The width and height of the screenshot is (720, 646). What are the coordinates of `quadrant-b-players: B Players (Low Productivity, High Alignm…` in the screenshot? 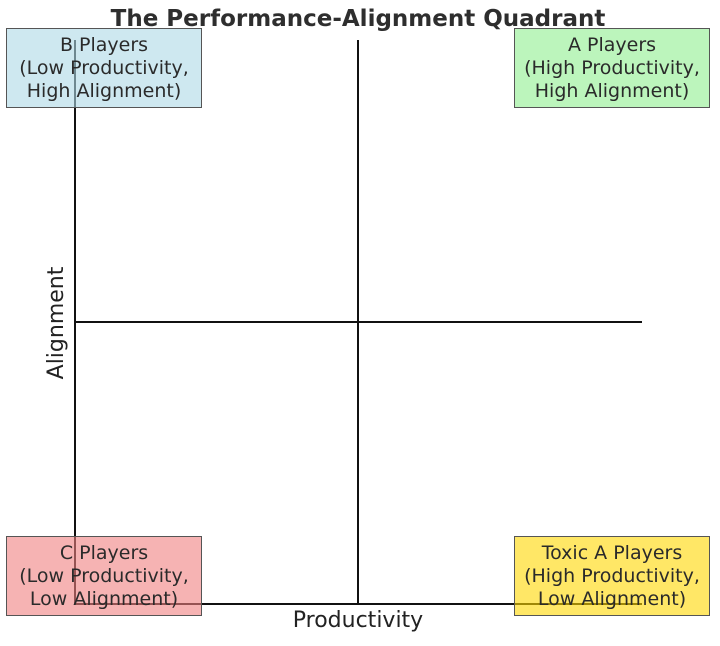 It's located at (104, 68).